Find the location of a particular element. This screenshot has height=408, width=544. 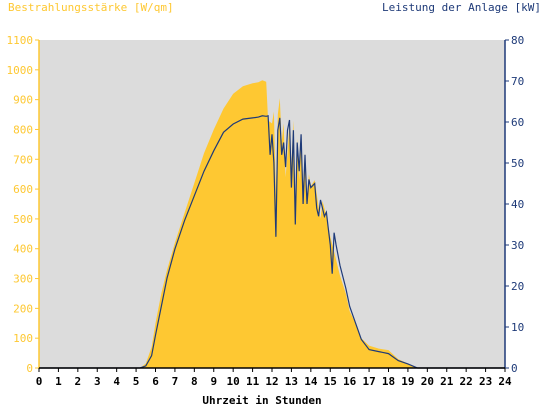

x-tick-label: 5 is located at coordinates (136, 381).